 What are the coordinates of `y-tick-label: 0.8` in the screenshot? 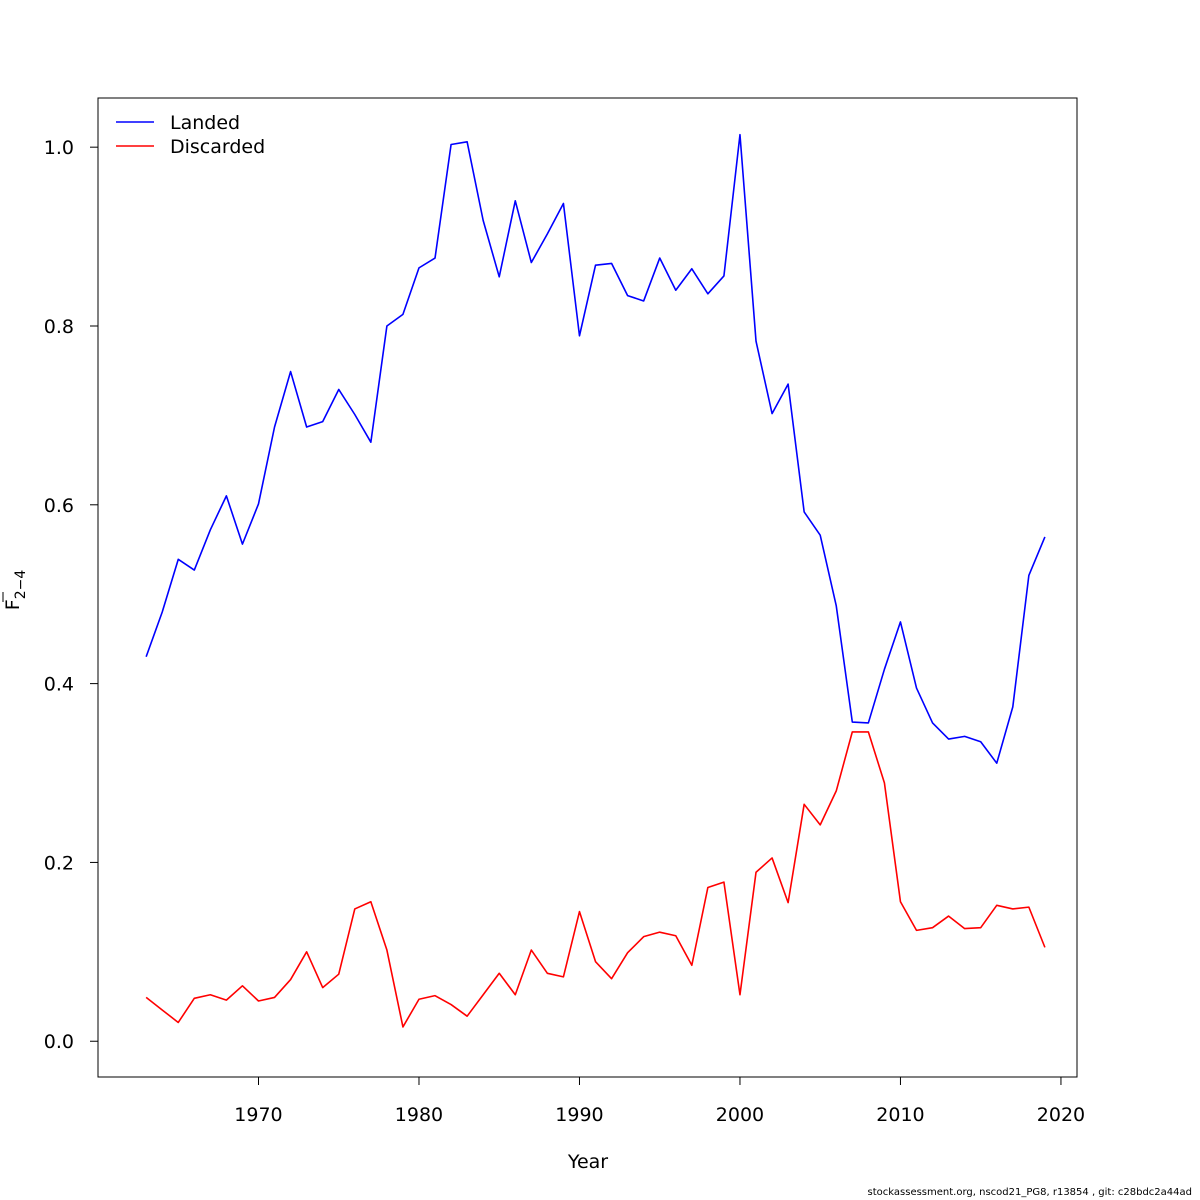 It's located at (59, 327).